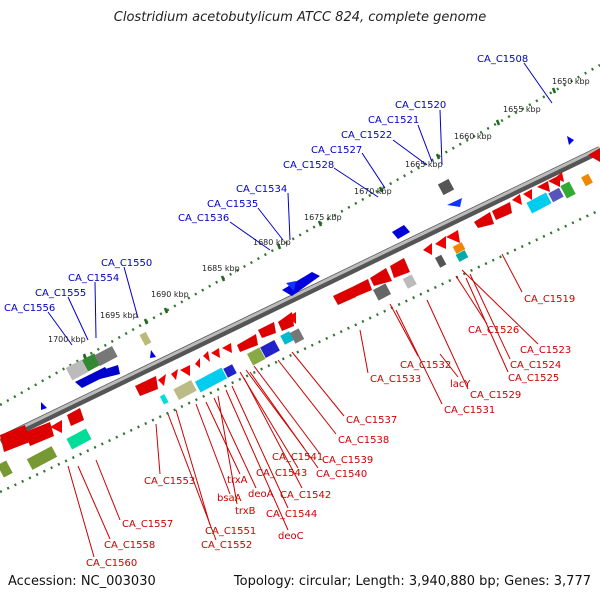 This screenshot has height=600, width=600. I want to click on gene-label: CA_C1556, so click(29, 308).